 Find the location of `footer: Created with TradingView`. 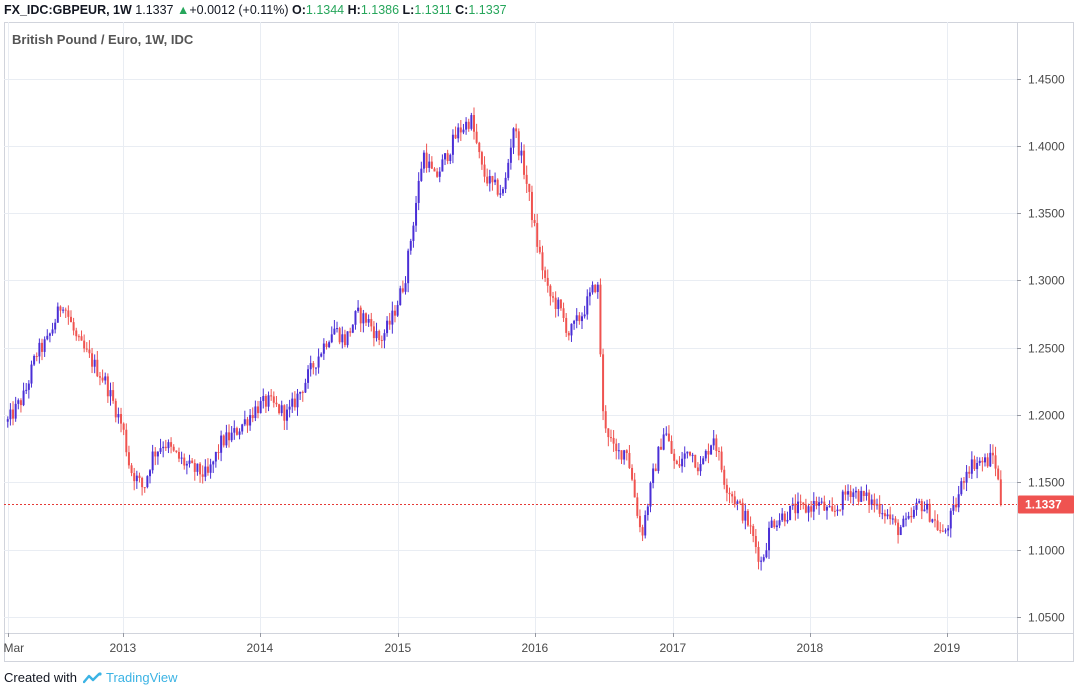

footer: Created with TradingView is located at coordinates (91, 678).